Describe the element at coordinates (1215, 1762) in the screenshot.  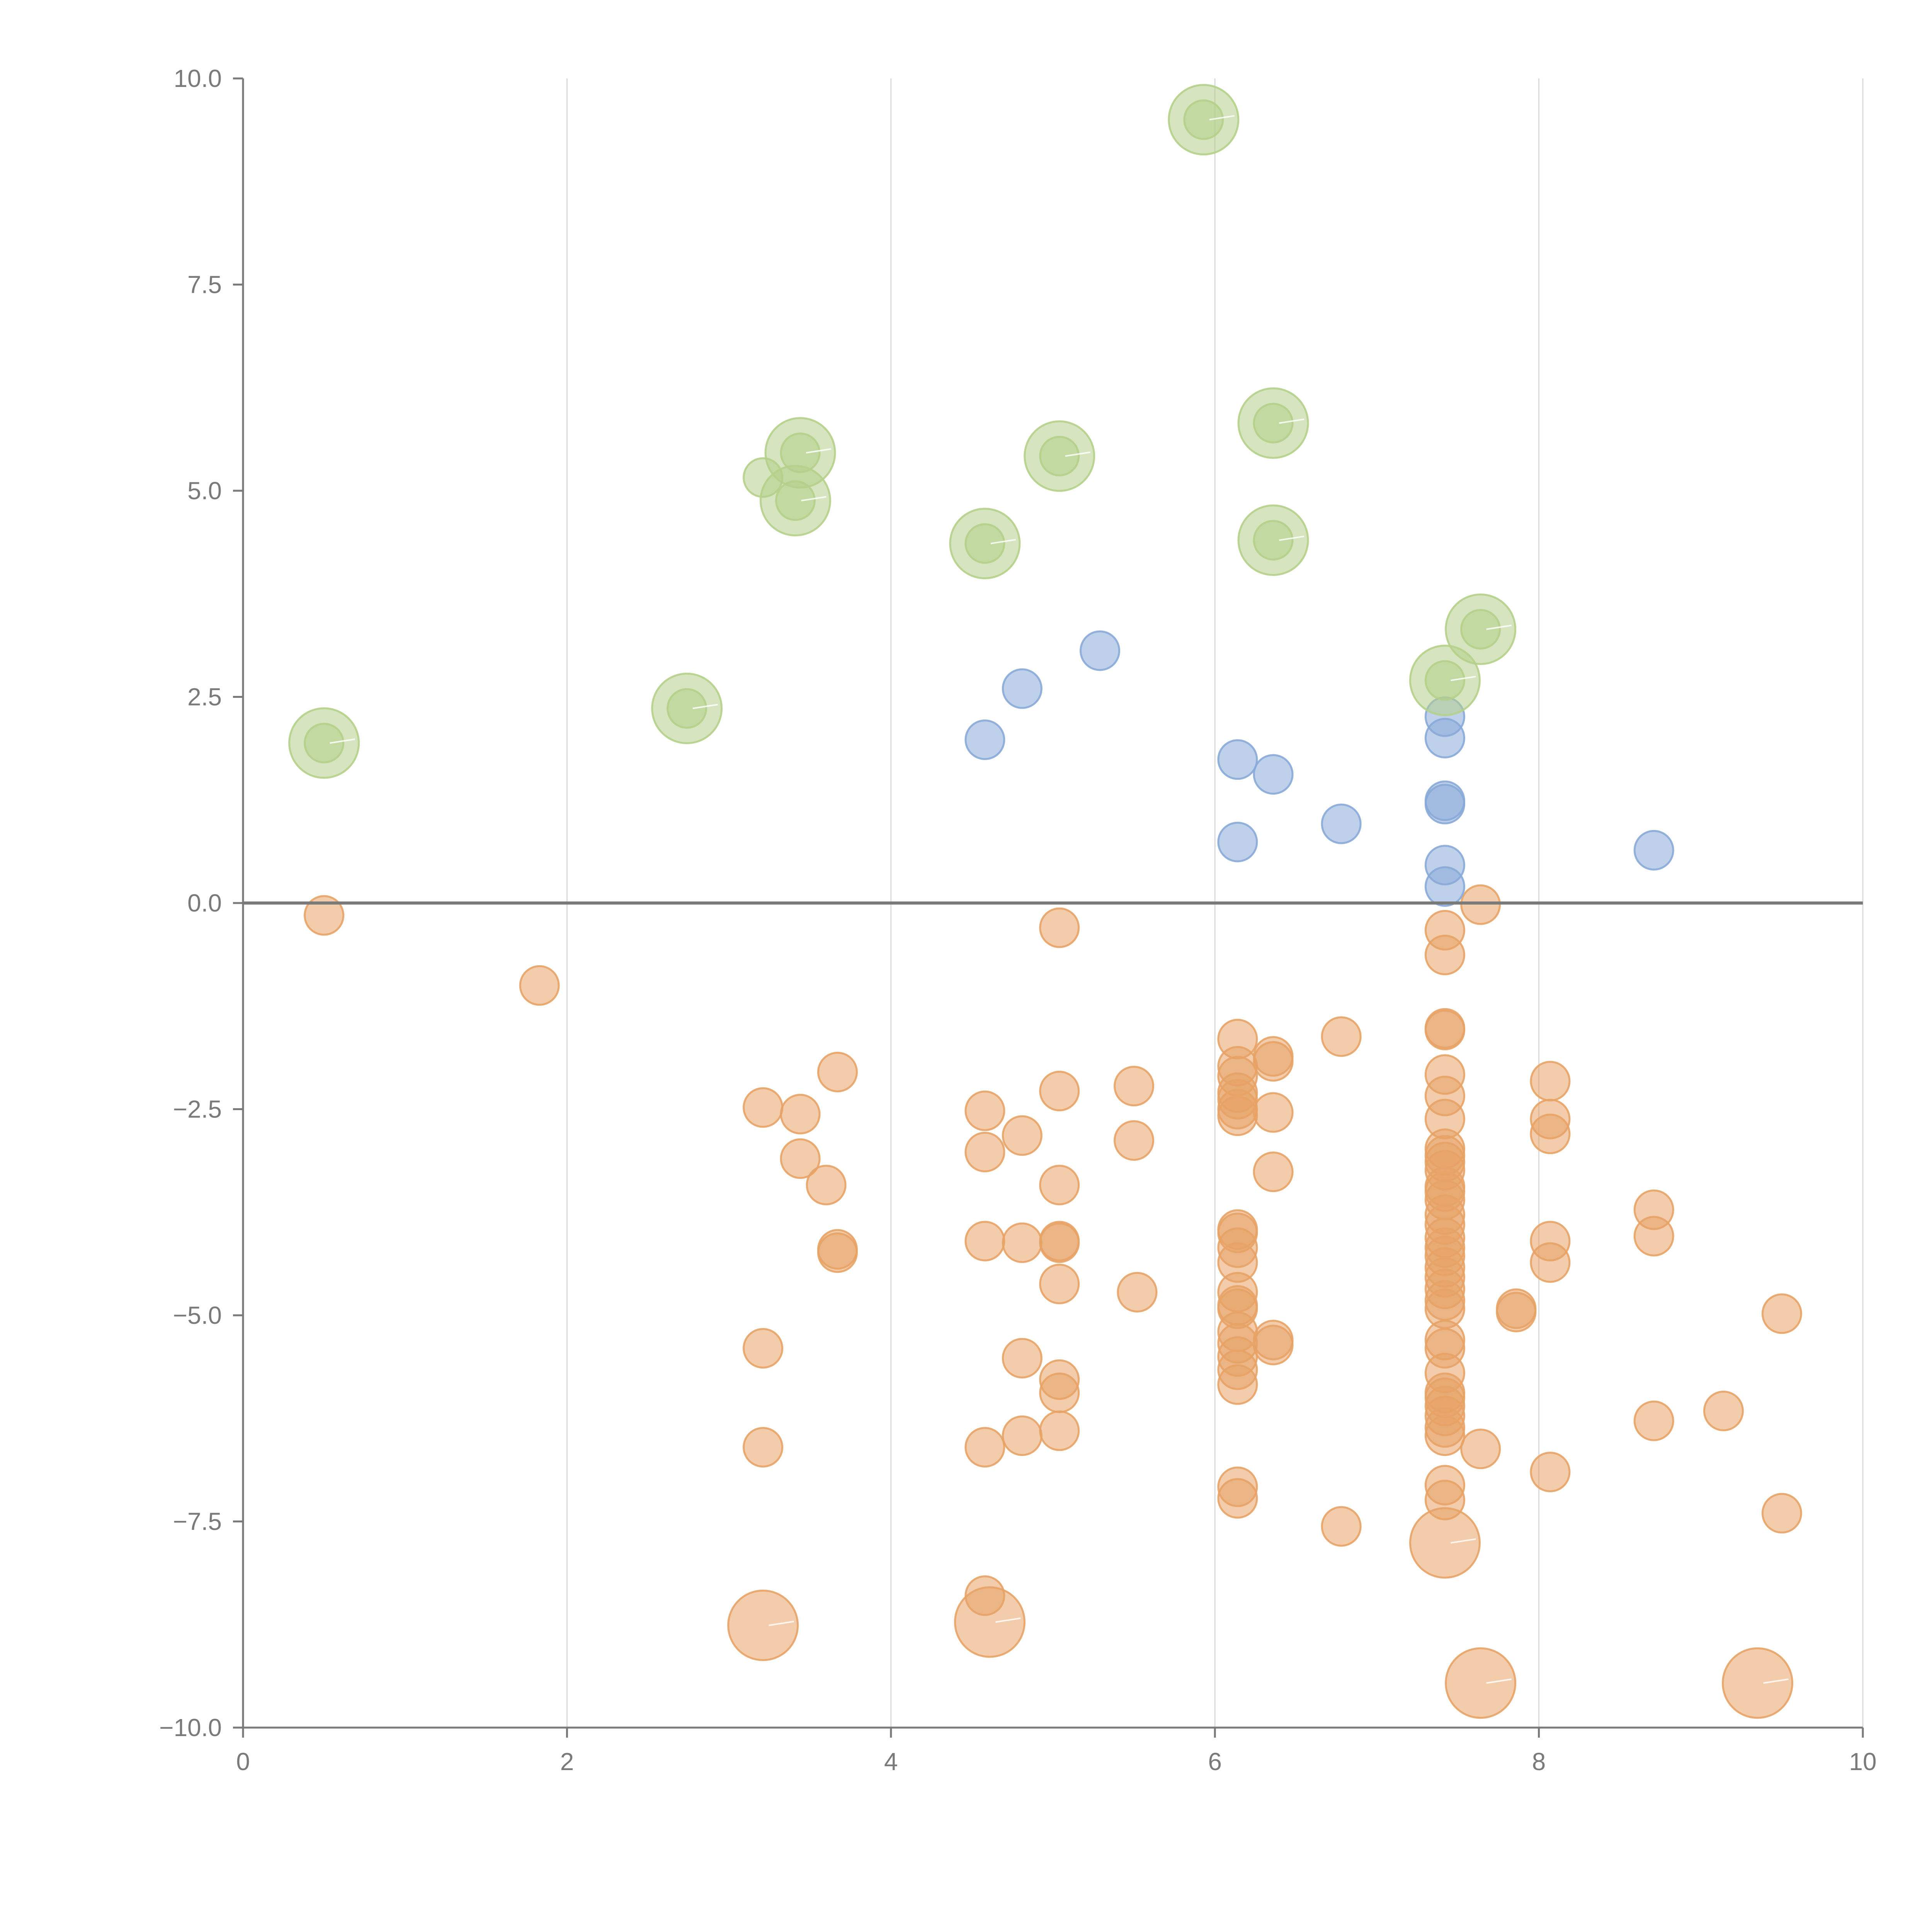
I see `x-tick-label: 6` at that location.